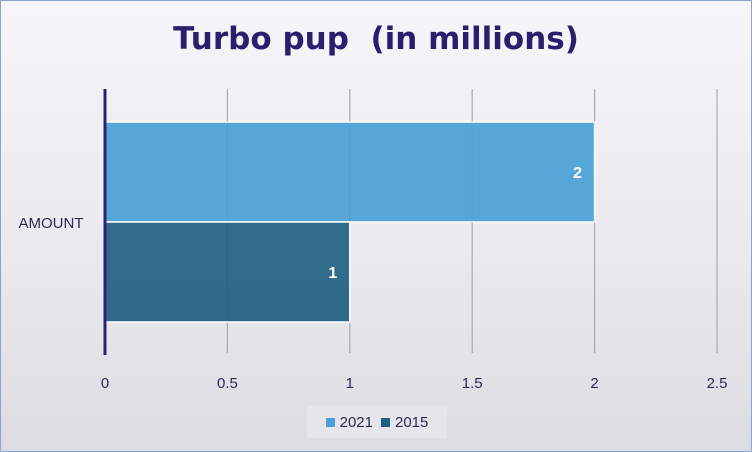 The height and width of the screenshot is (452, 752). Describe the element at coordinates (385, 422) in the screenshot. I see `legend-swatch-2015` at that location.